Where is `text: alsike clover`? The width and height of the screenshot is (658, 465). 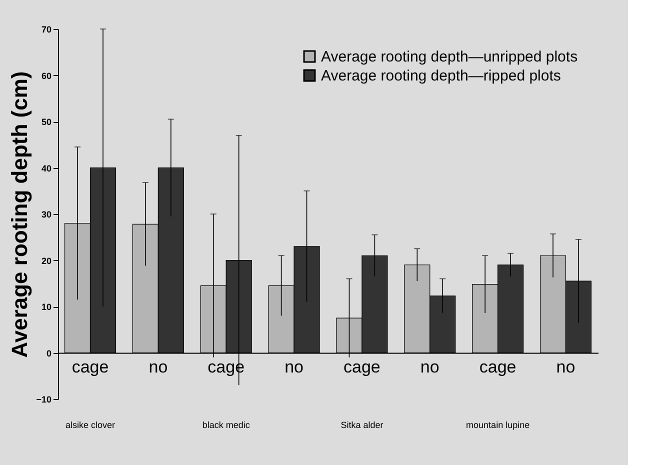 text: alsike clover is located at coordinates (91, 425).